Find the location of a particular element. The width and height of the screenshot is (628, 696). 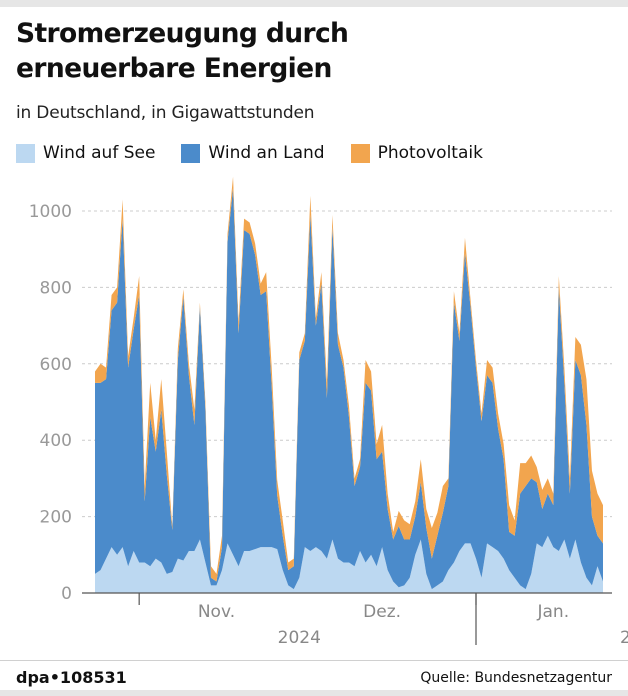

footer-divider is located at coordinates (314, 660).